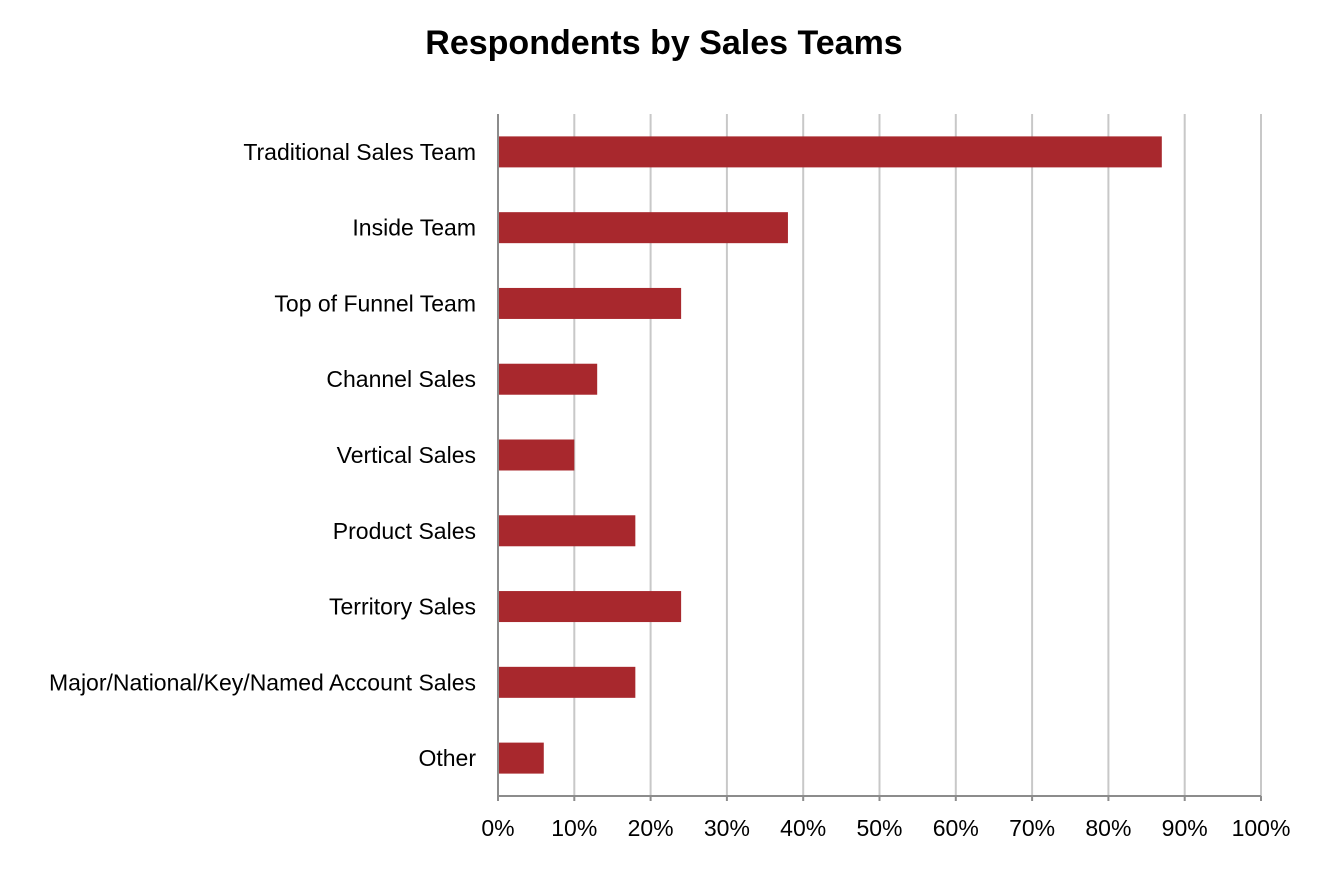 This screenshot has height=874, width=1328. What do you see at coordinates (375, 303) in the screenshot?
I see `category-label: Top of Funnel Team` at bounding box center [375, 303].